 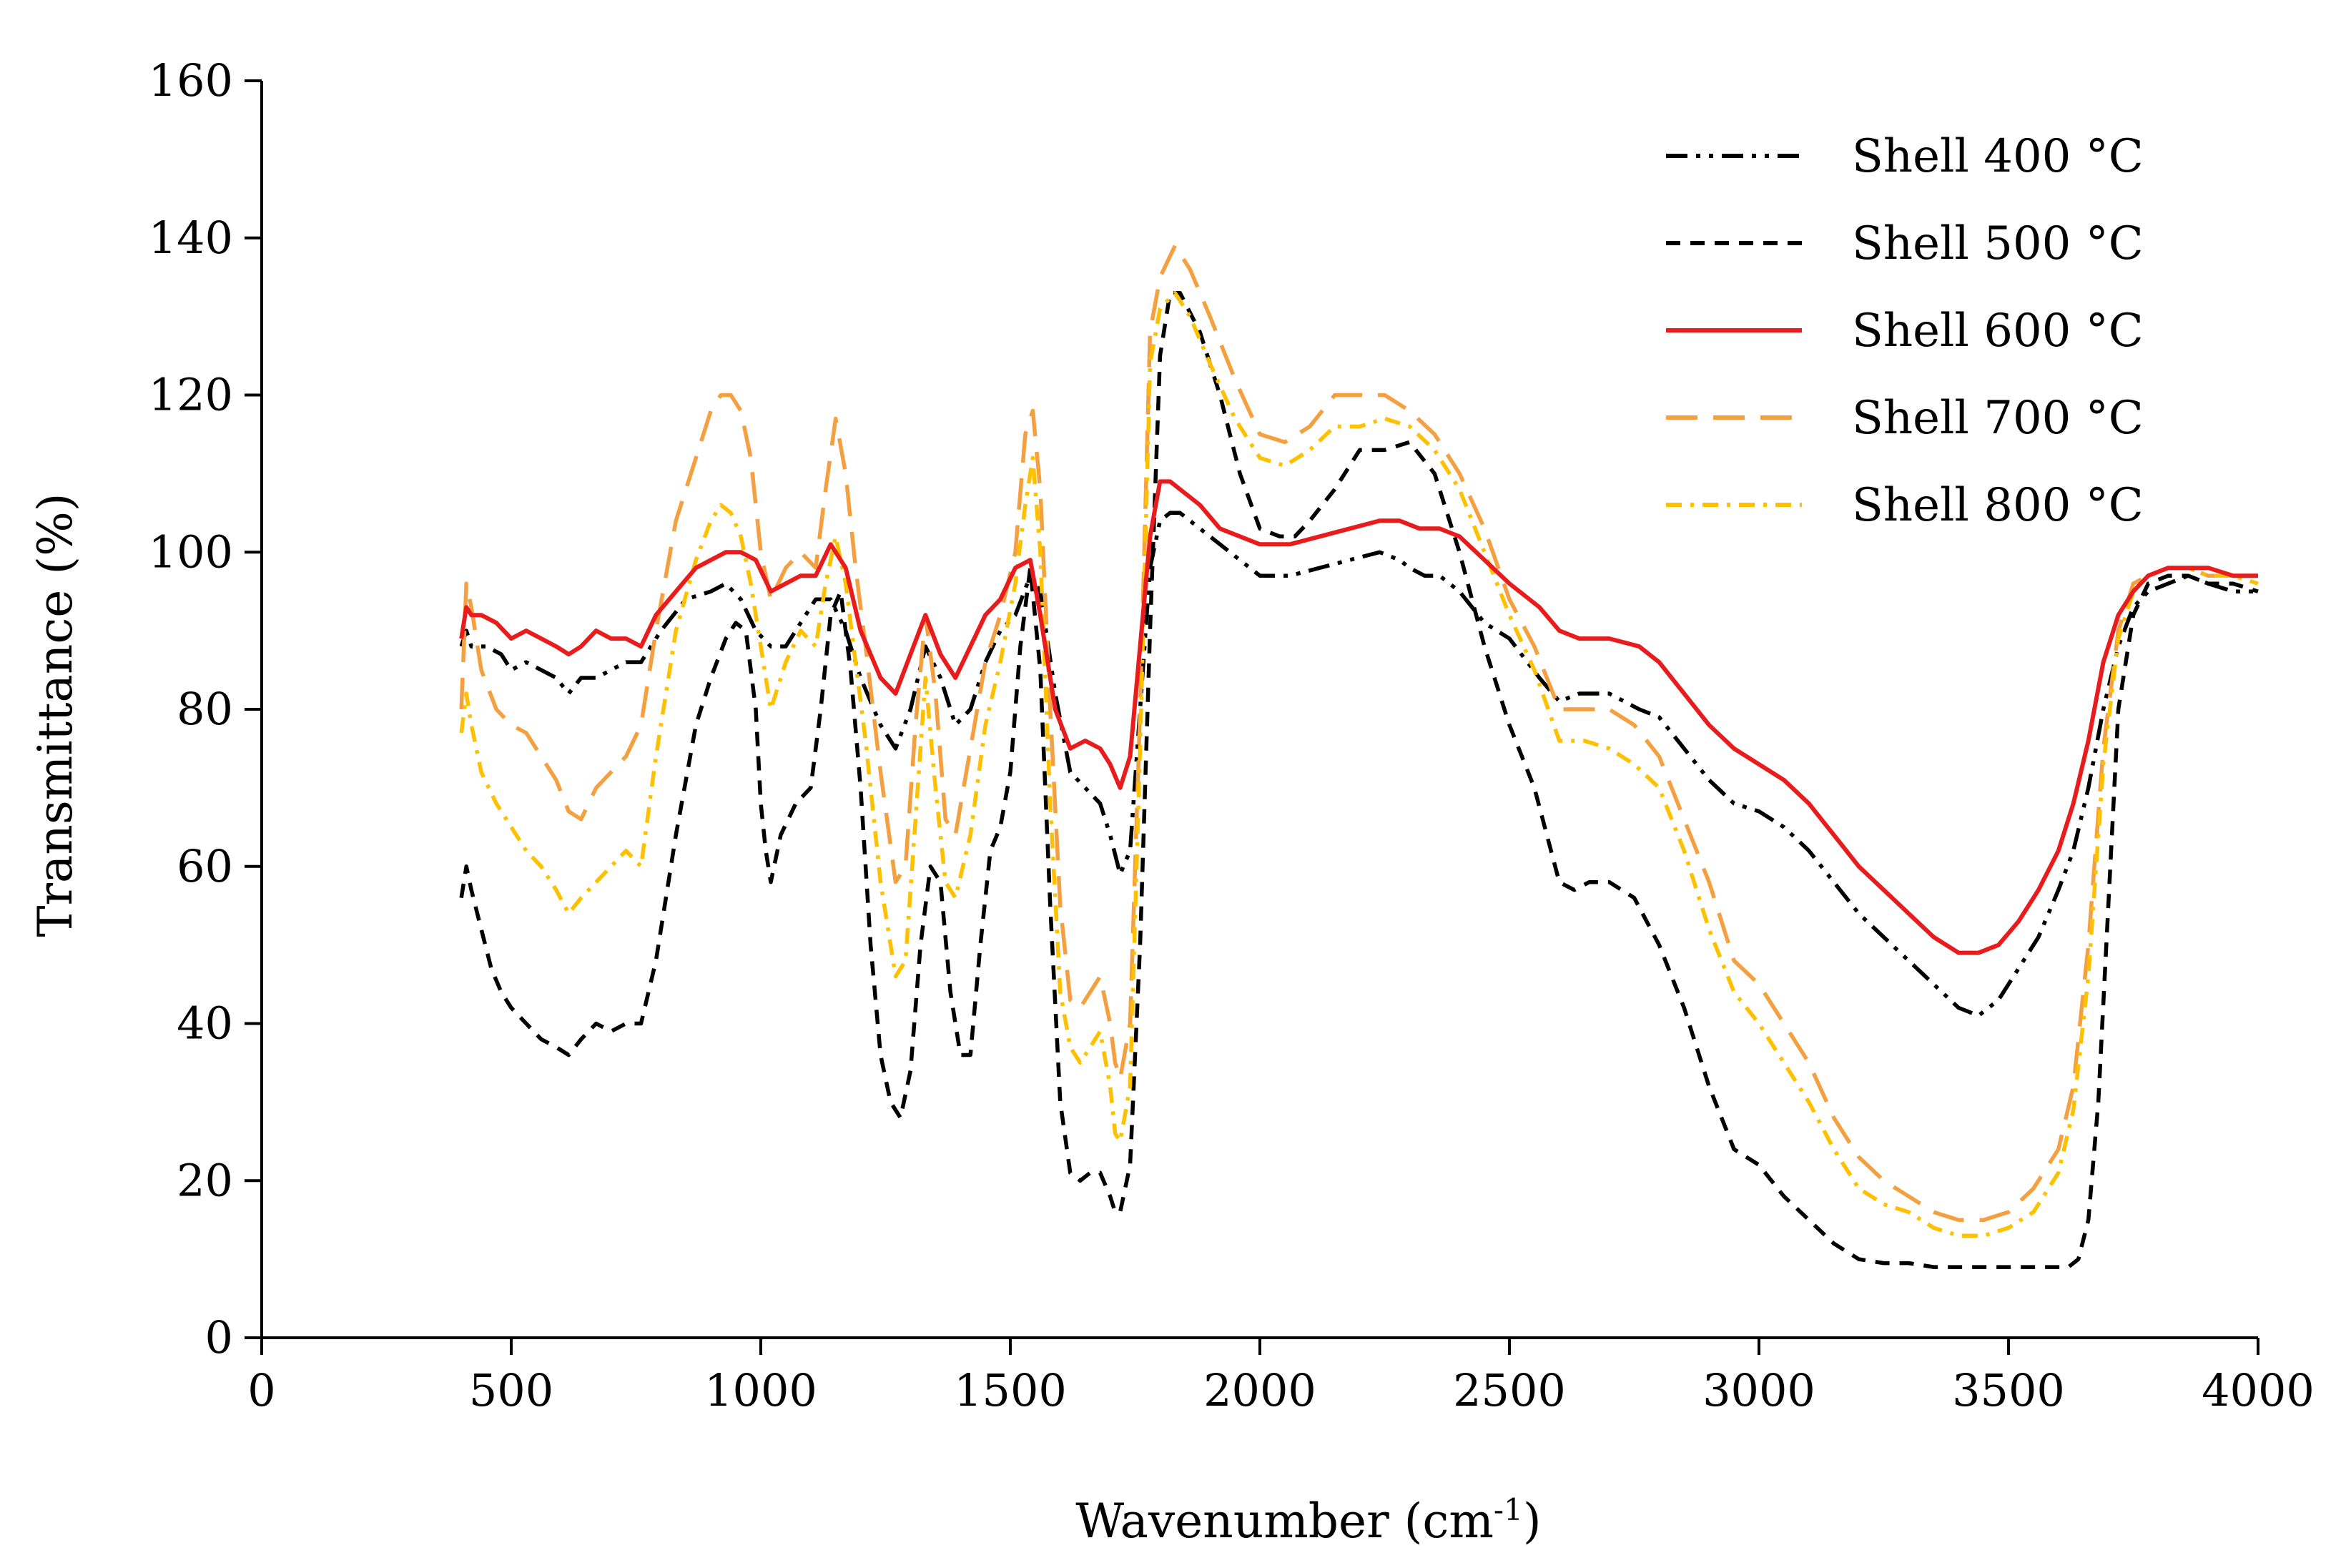 I want to click on x-tick-label: 2500, so click(x=1509, y=1390).